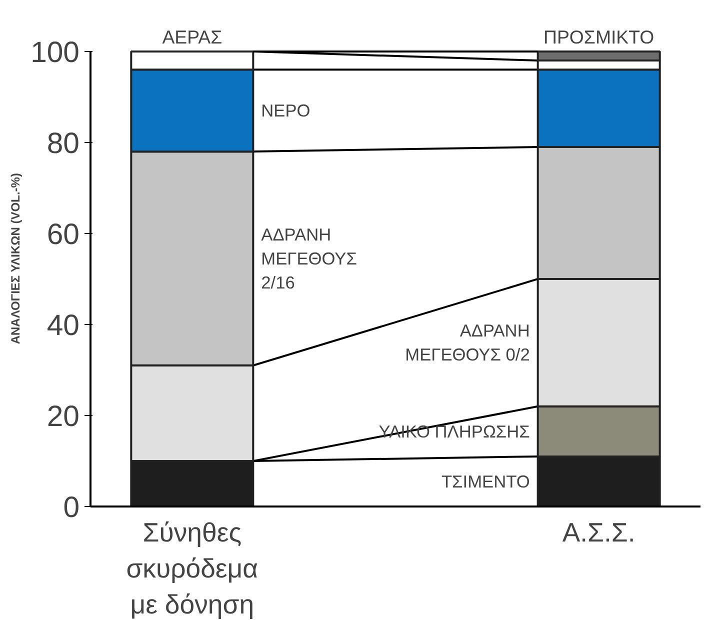  Describe the element at coordinates (192, 569) in the screenshot. I see `x-tick-label: Σύνηθες σκυρόδεμα με δόνηση` at that location.